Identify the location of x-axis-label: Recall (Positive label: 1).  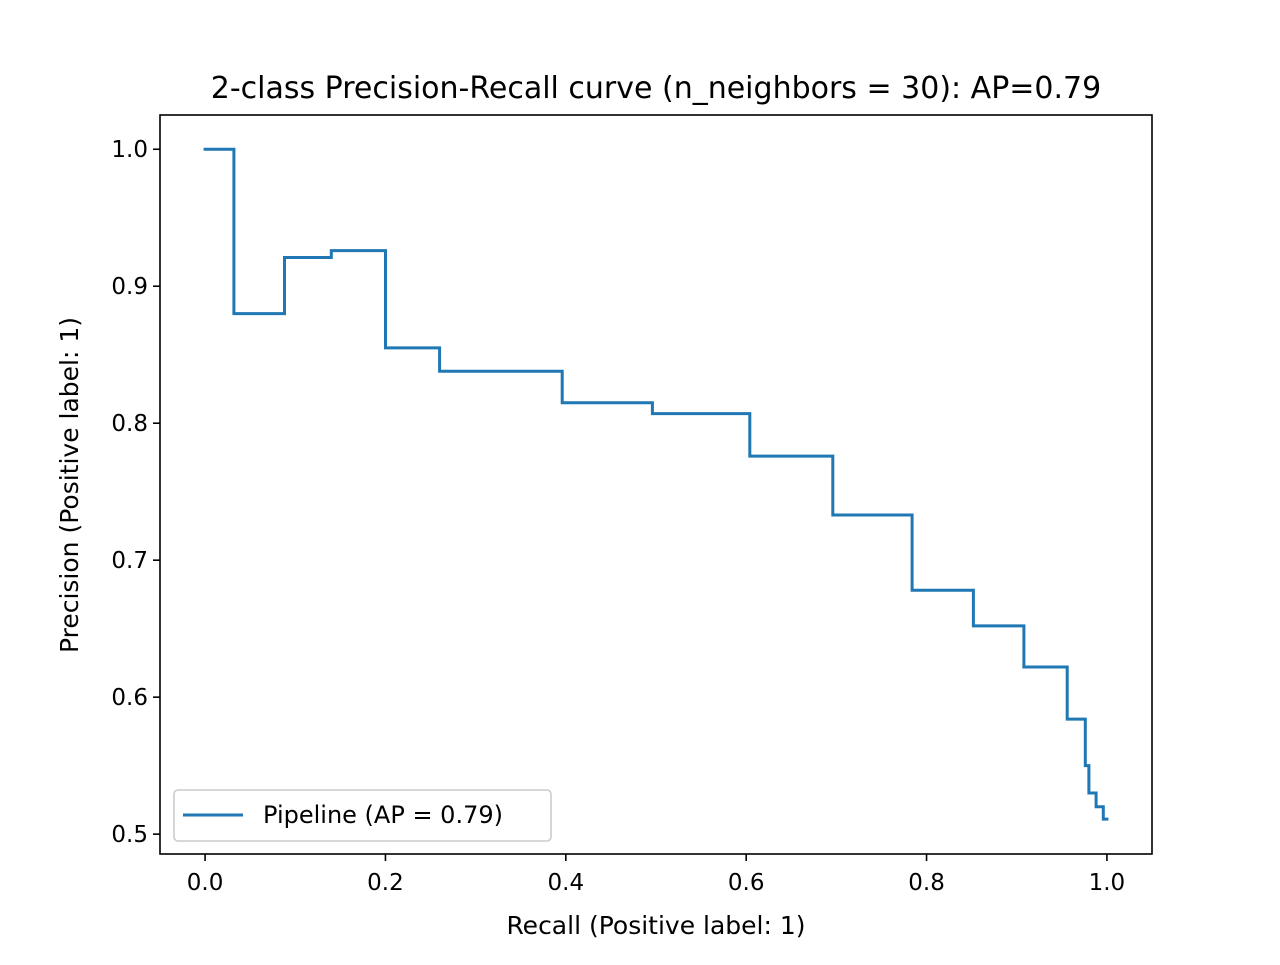
(655, 925).